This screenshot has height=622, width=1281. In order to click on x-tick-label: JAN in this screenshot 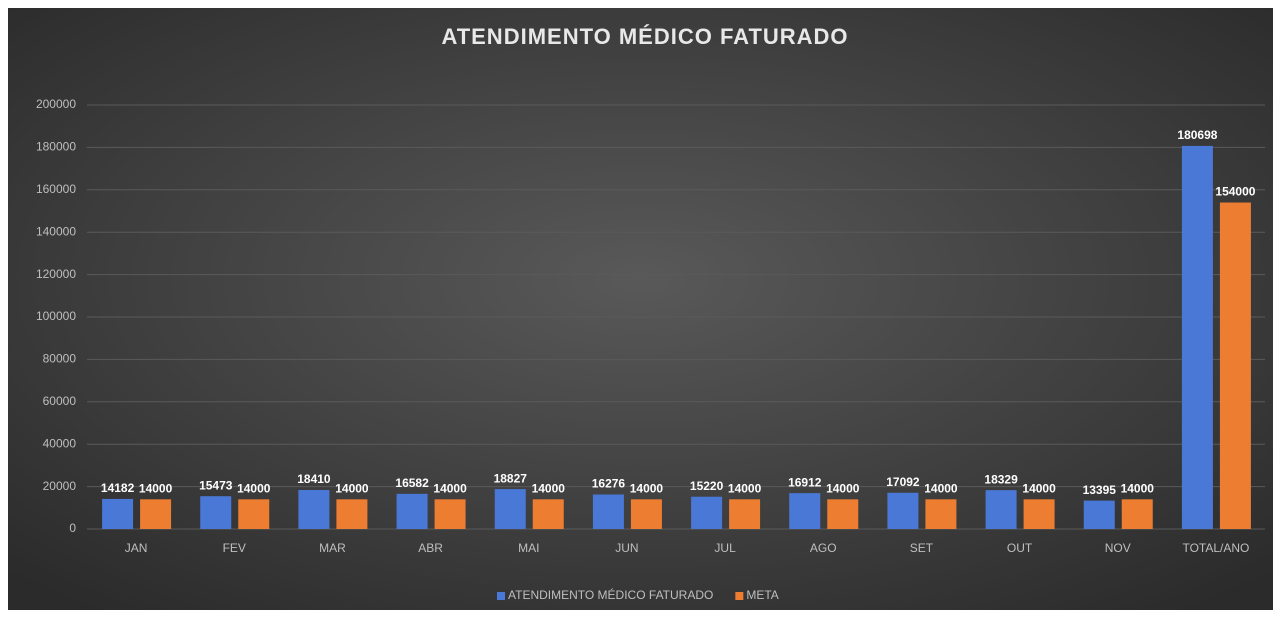, I will do `click(136, 548)`.